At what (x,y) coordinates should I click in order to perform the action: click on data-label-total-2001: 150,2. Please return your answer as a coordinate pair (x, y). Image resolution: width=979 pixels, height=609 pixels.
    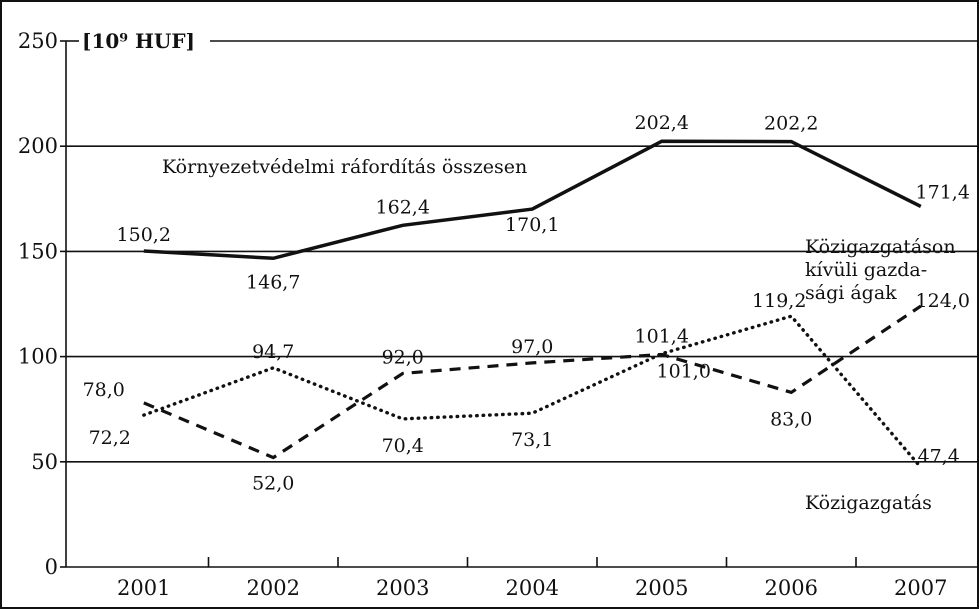
    Looking at the image, I should click on (144, 235).